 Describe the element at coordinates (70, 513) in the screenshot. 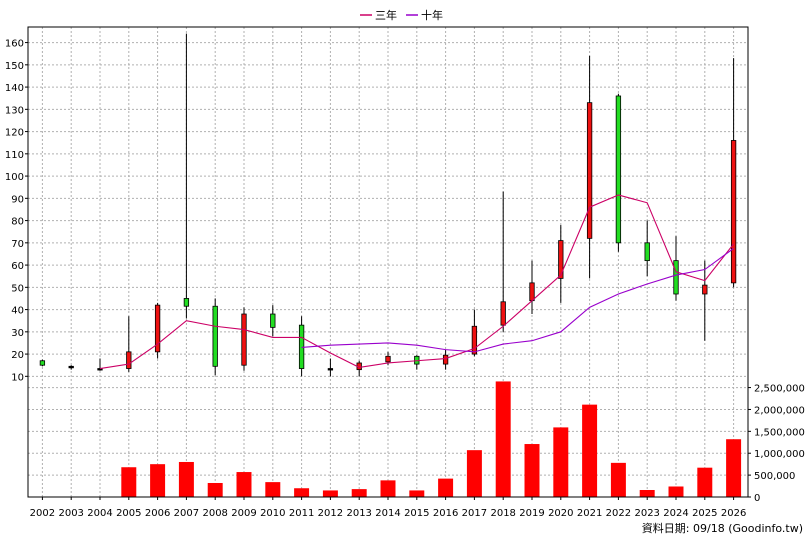

I see `x-tick-label: 2003` at that location.